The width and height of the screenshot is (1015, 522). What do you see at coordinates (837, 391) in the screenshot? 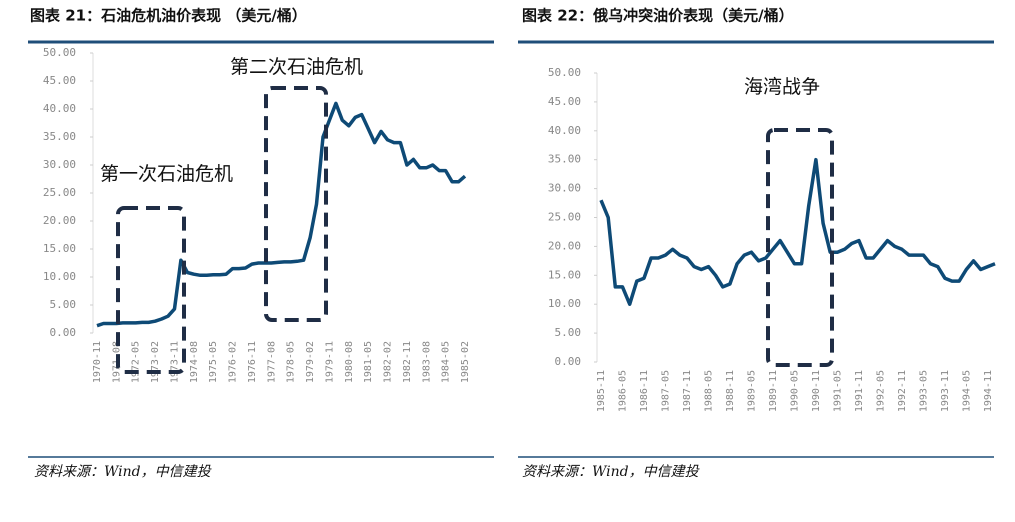
I see `x-tick-label: 1991-05` at bounding box center [837, 391].